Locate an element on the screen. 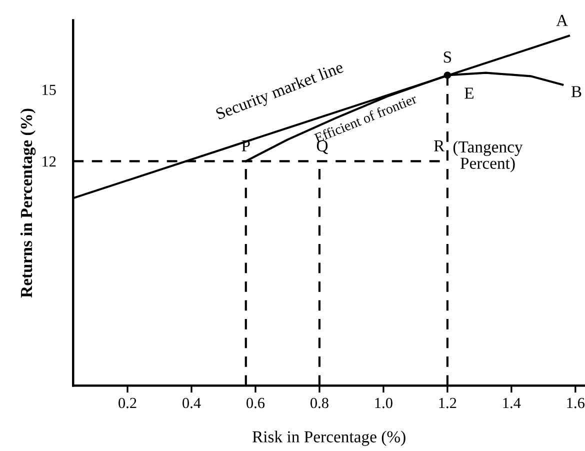 This screenshot has width=585, height=451. y-axis-title: Returns in Percentage (%) is located at coordinates (28, 203).